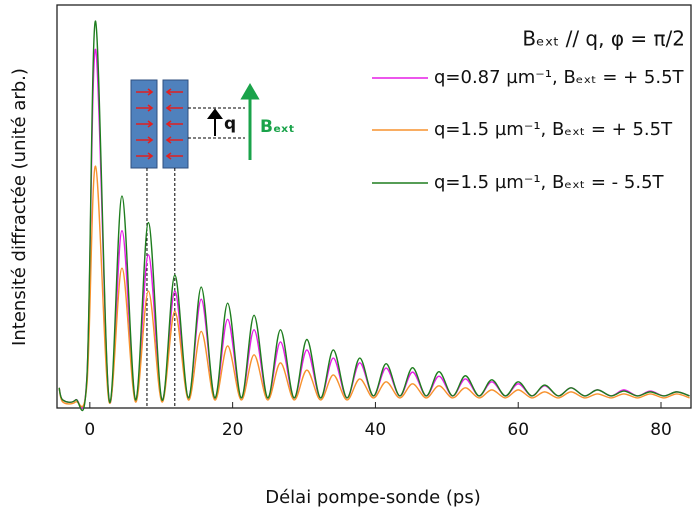  I want to click on q-label: q, so click(230, 124).